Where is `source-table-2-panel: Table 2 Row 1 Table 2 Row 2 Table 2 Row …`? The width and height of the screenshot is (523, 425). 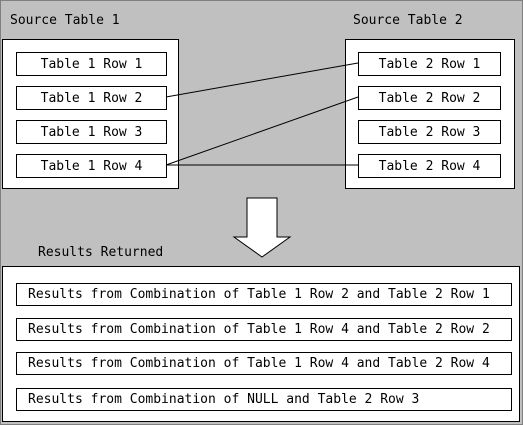 source-table-2-panel: Table 2 Row 1 Table 2 Row 2 Table 2 Row … is located at coordinates (430, 114).